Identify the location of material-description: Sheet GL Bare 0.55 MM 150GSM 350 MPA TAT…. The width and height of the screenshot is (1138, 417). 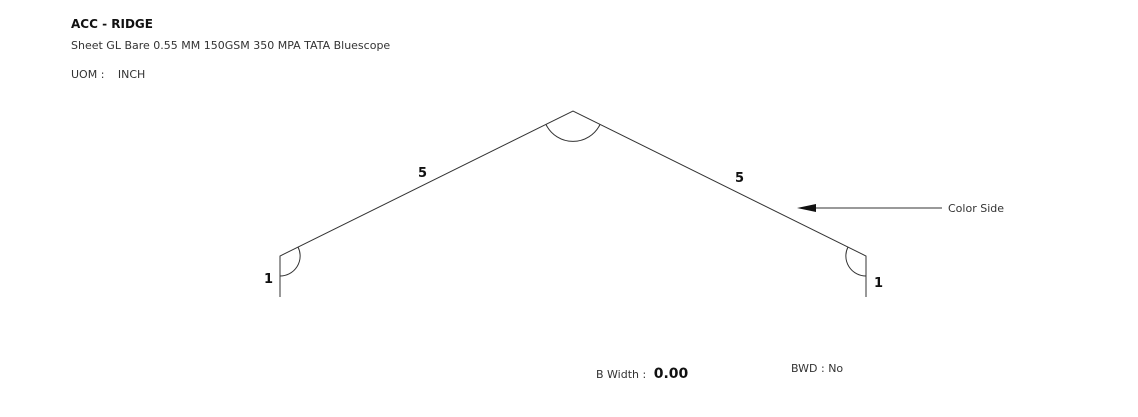
(231, 45).